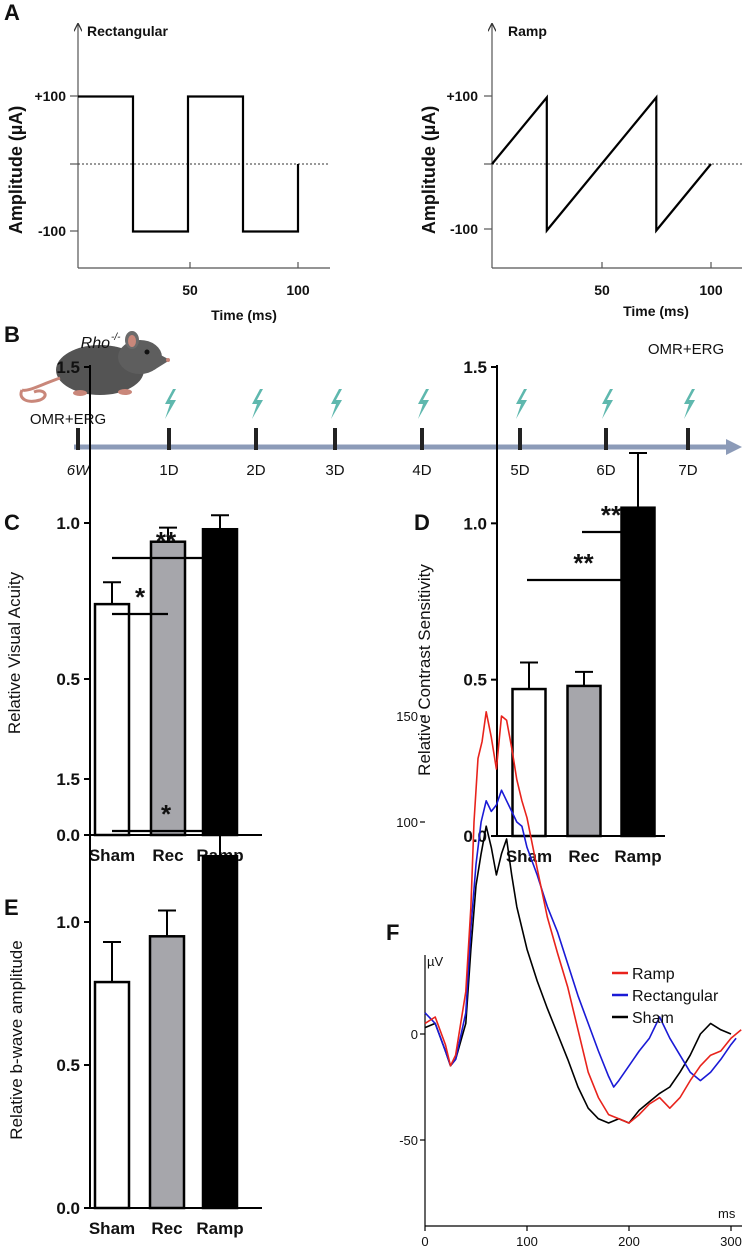 This screenshot has height=1251, width=747. What do you see at coordinates (407, 822) in the screenshot?
I see `y-tick-label: 100` at bounding box center [407, 822].